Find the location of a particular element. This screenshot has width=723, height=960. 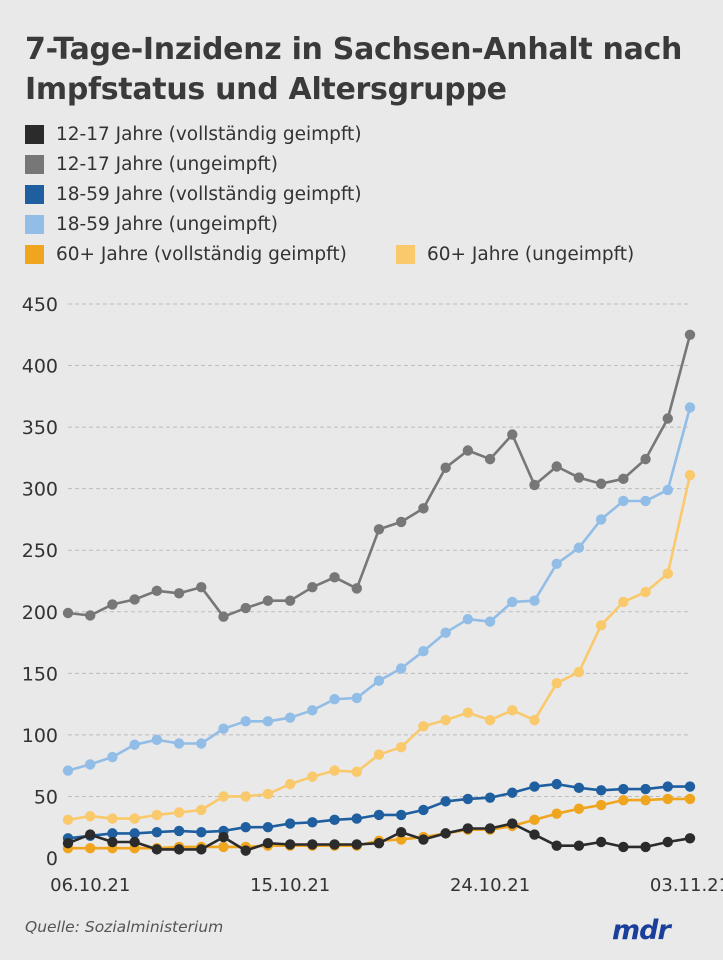

legend-label: 18-59 Jahre (vollständig geimpft) is located at coordinates (209, 194).